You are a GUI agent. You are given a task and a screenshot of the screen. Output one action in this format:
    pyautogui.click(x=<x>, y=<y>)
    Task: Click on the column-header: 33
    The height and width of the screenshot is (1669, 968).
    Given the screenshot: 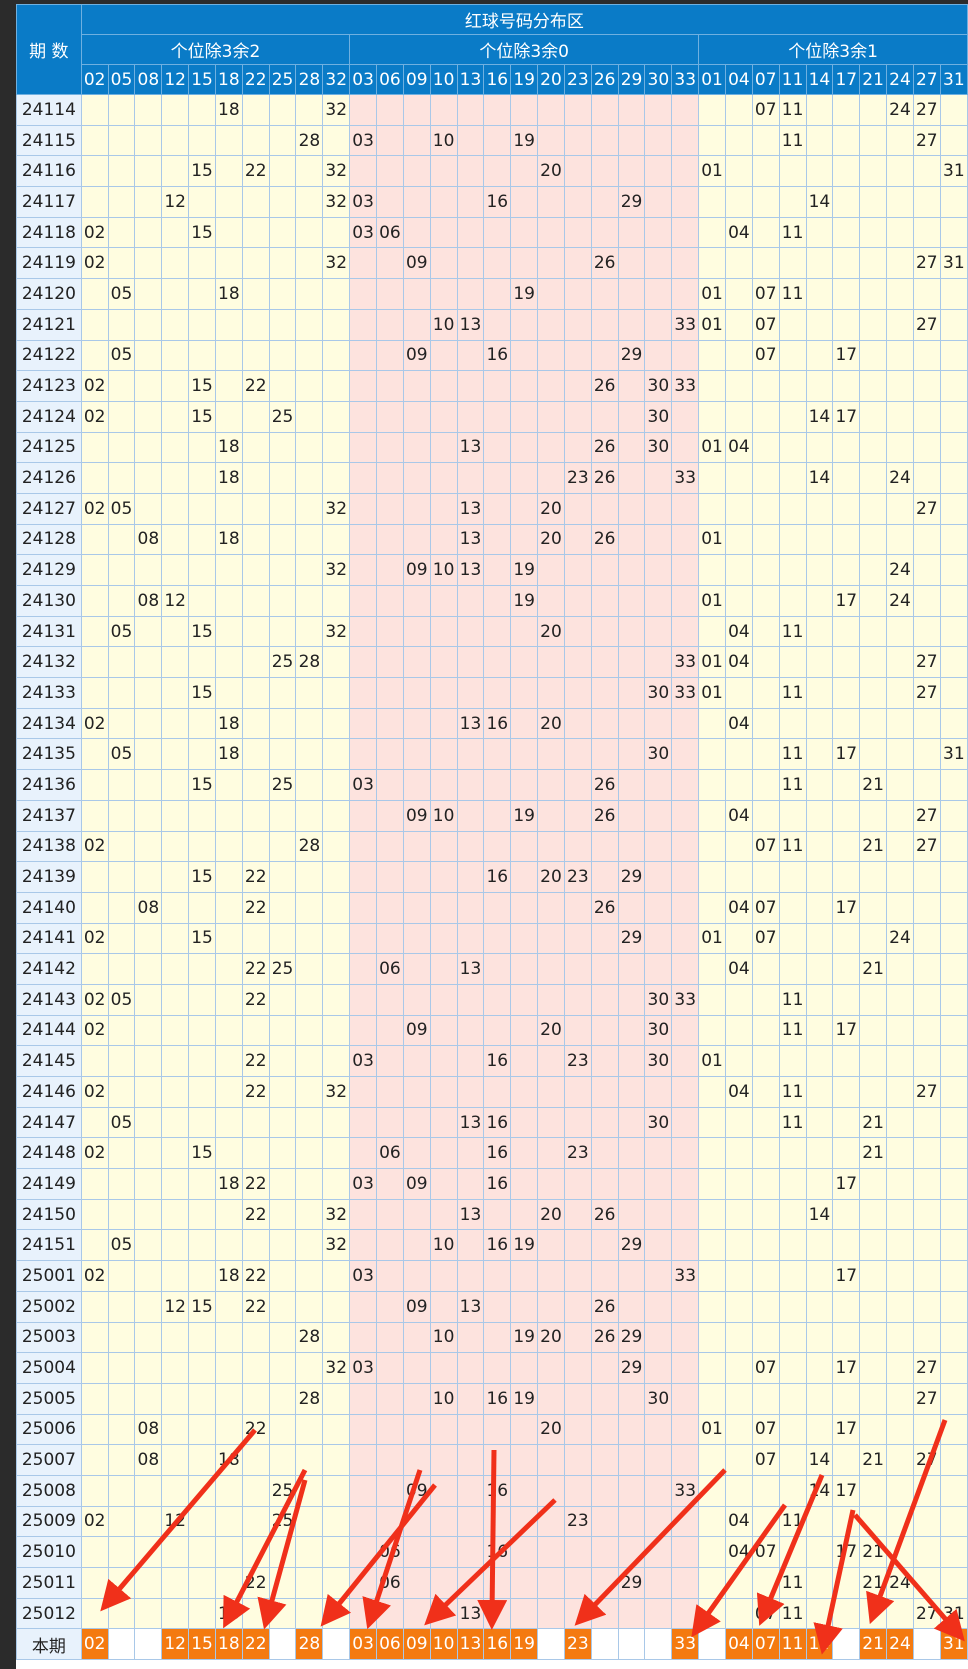 What is the action you would take?
    pyautogui.click(x=685, y=79)
    